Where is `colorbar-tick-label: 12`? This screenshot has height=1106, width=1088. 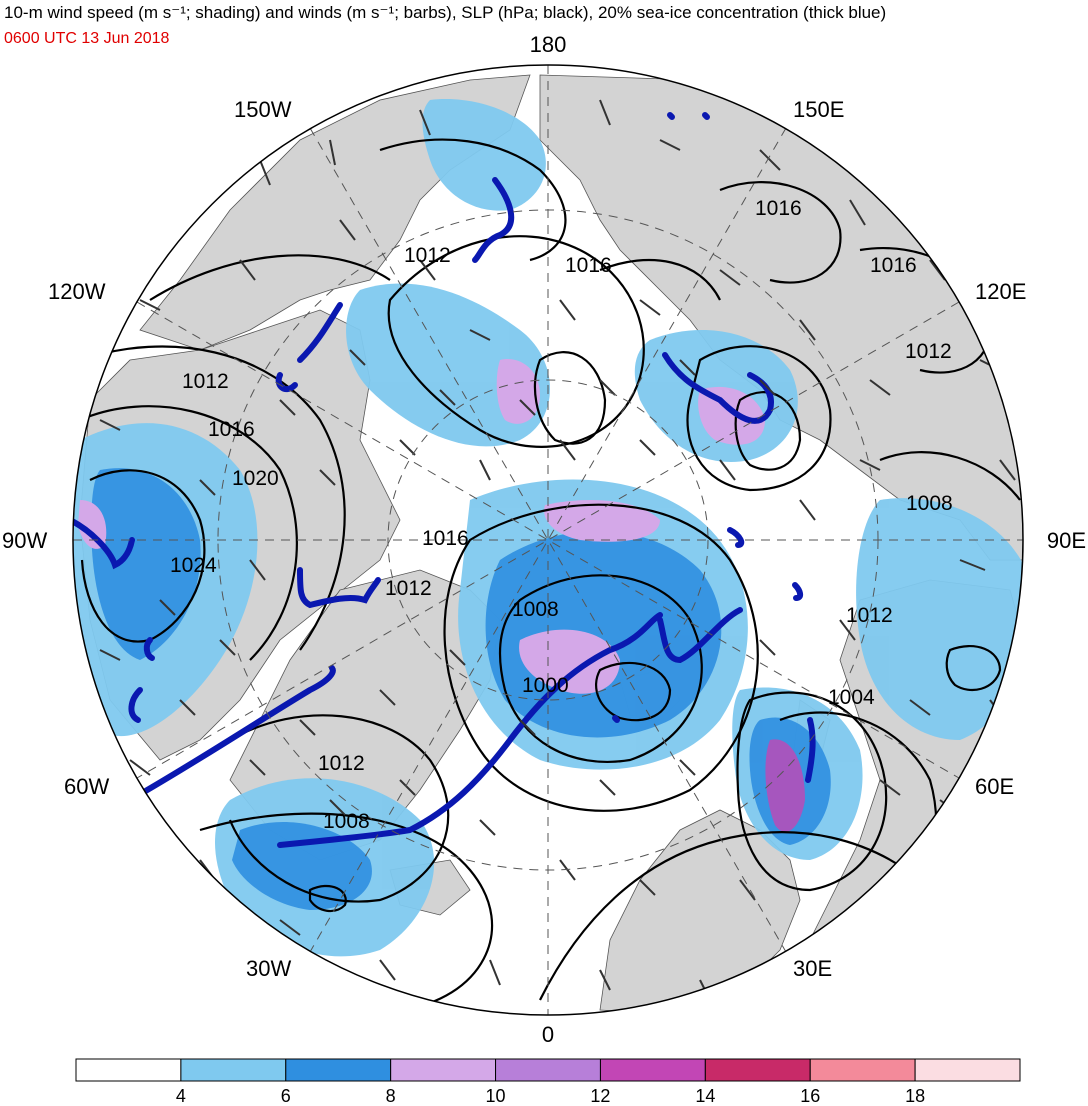
colorbar-tick-label: 12 is located at coordinates (600, 1096).